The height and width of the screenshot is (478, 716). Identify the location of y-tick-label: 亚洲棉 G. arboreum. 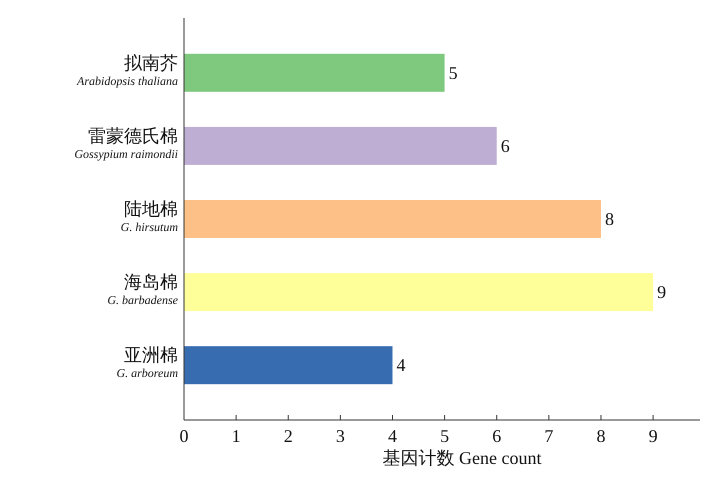
(147, 362).